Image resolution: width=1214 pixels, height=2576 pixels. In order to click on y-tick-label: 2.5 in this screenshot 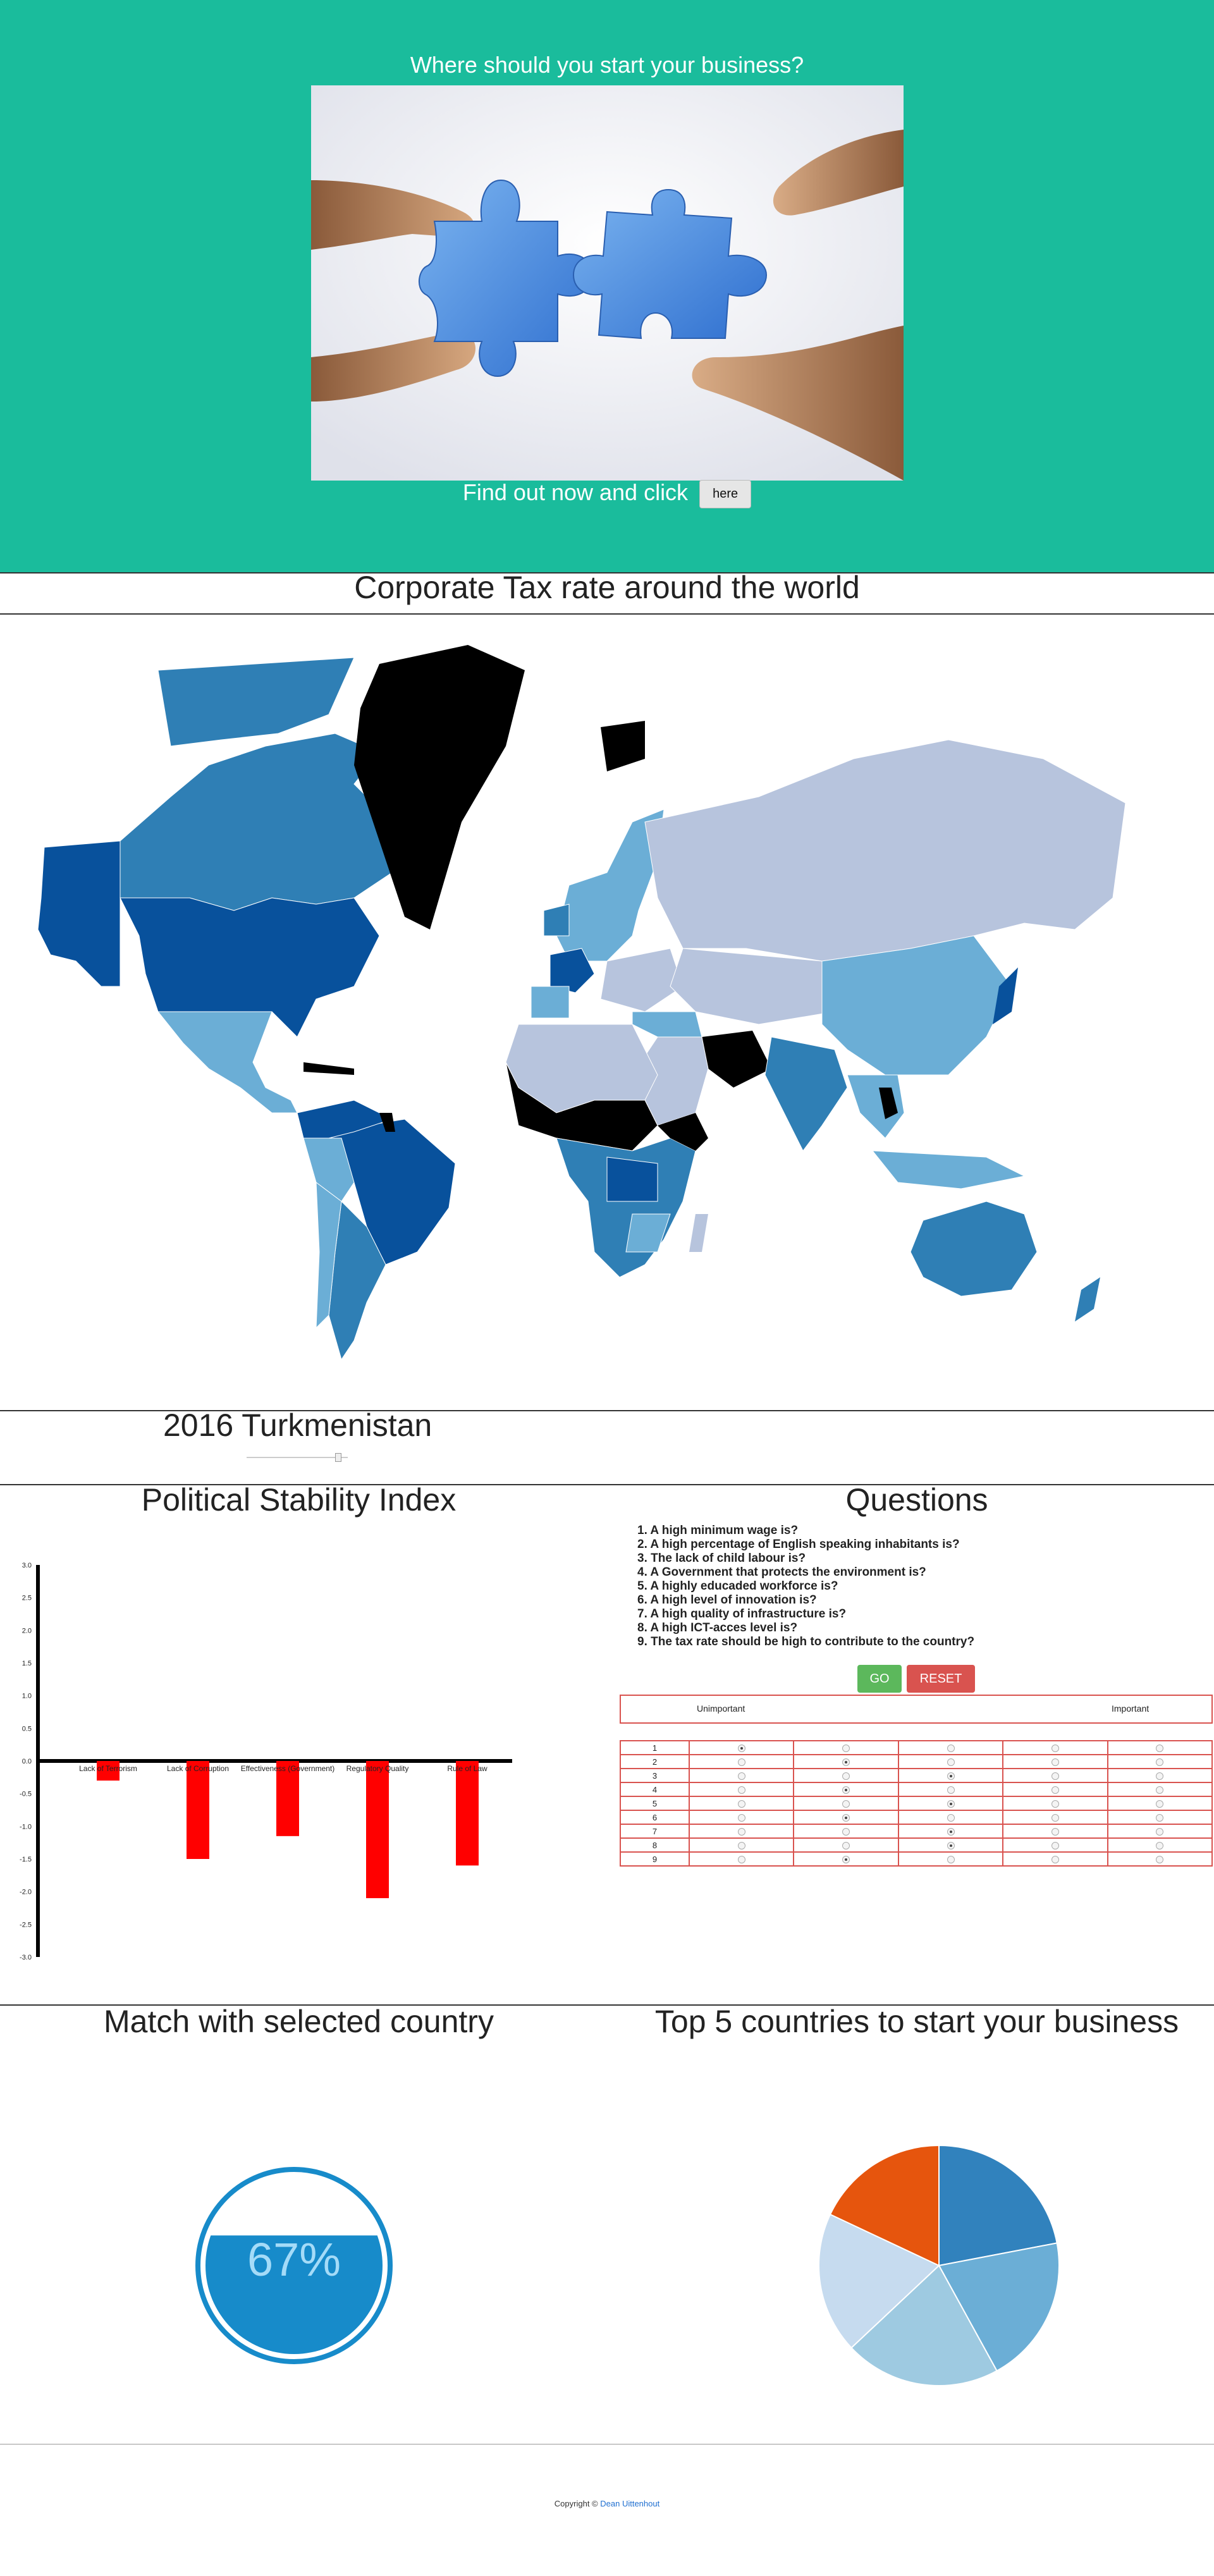, I will do `click(27, 1598)`.